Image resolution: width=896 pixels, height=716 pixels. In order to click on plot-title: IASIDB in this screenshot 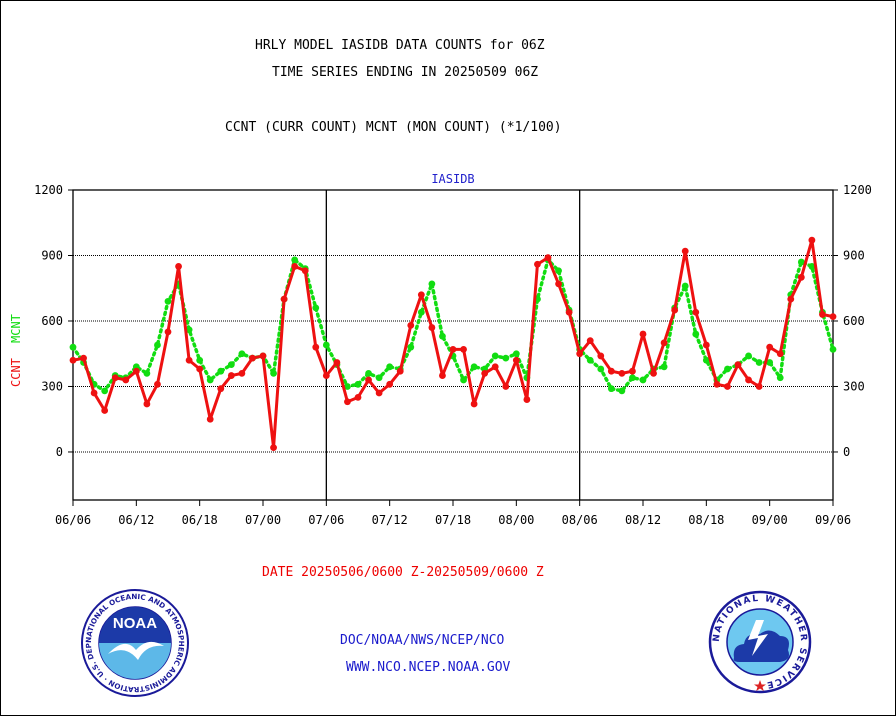, I will do `click(452, 179)`.